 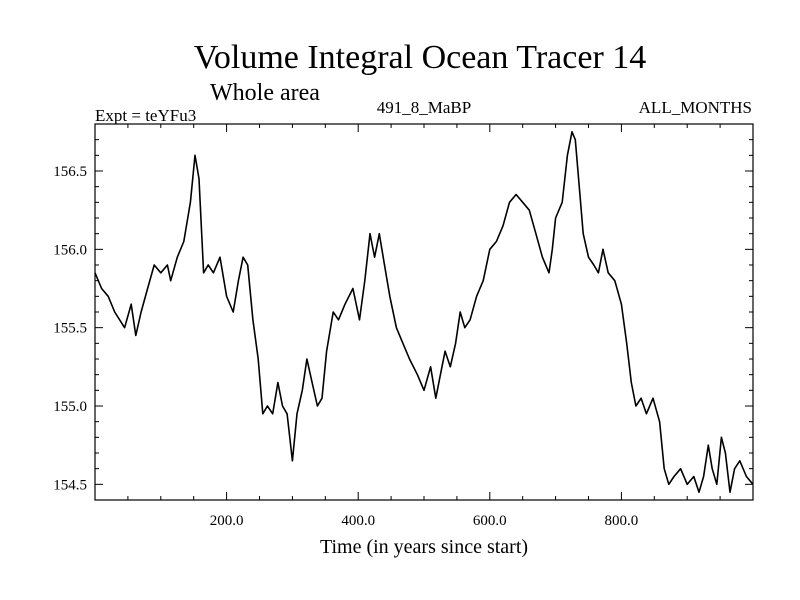 What do you see at coordinates (70, 407) in the screenshot?
I see `y-tick-label: 155.0` at bounding box center [70, 407].